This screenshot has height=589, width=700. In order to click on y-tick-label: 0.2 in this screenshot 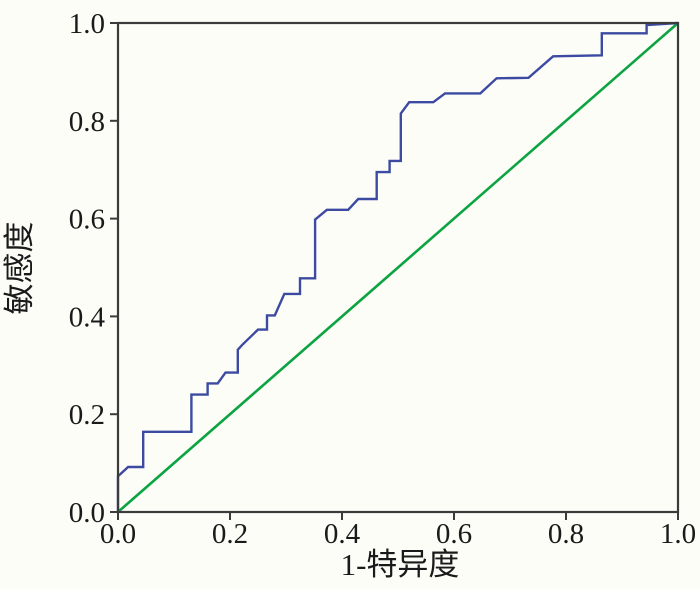, I will do `click(87, 415)`.